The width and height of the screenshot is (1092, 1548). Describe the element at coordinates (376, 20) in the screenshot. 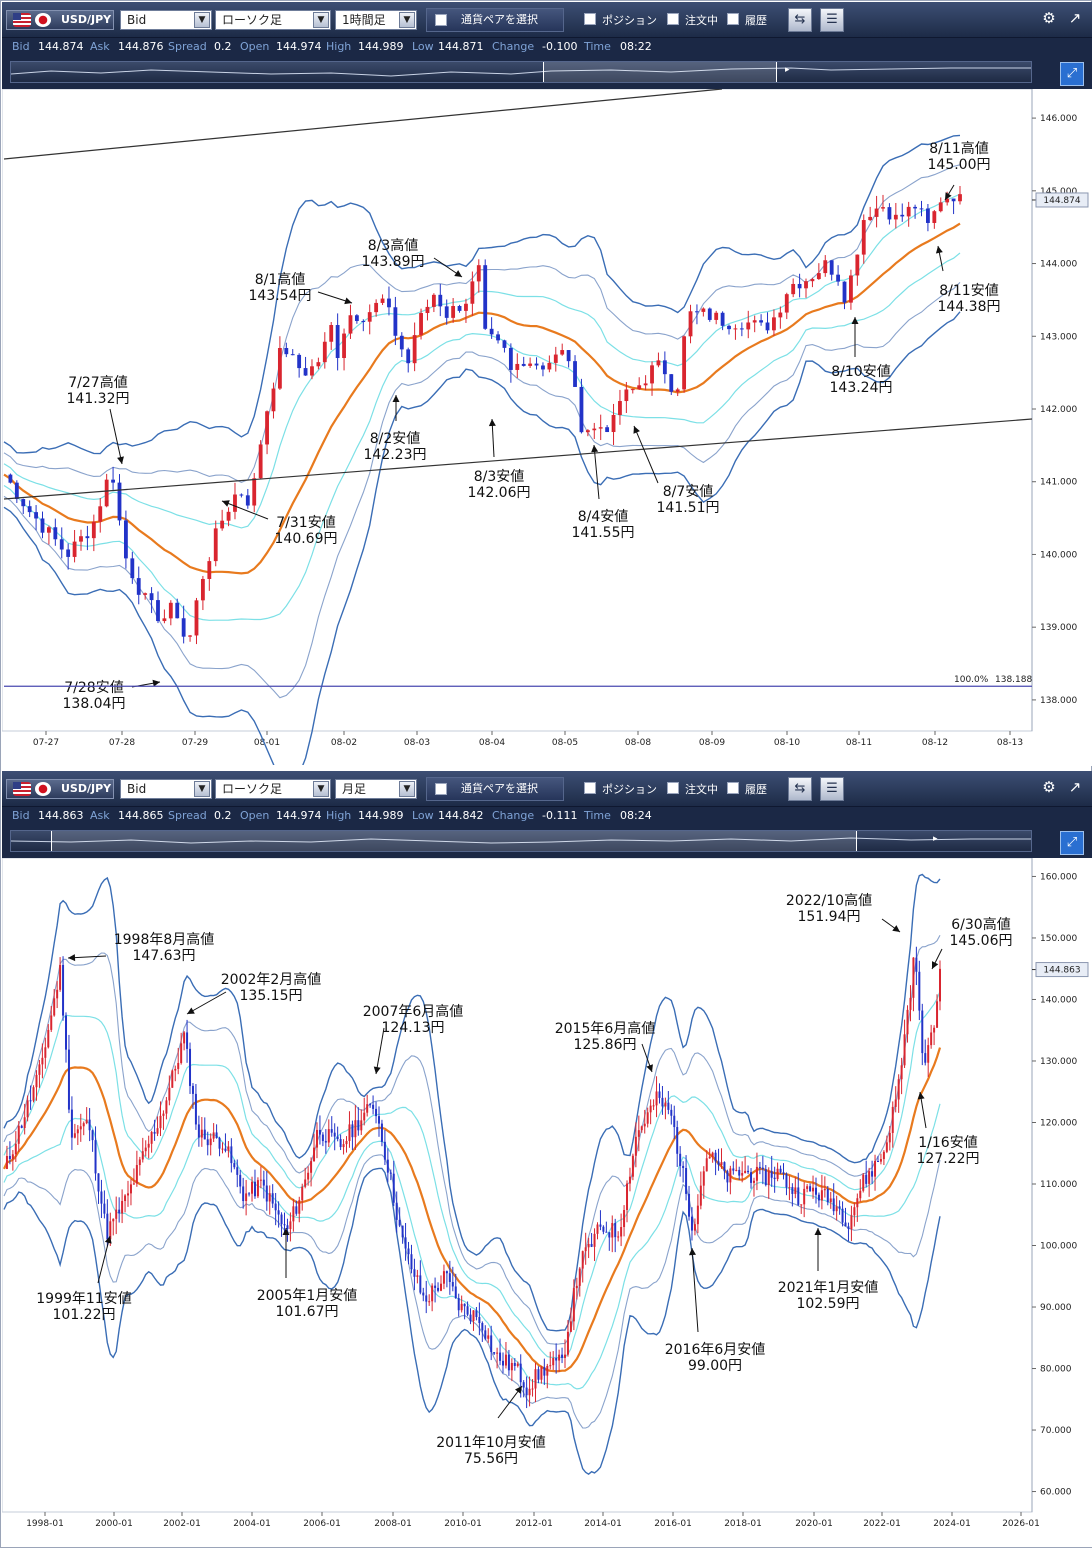

I see `timeframe-select: 1時間足 ▼` at that location.